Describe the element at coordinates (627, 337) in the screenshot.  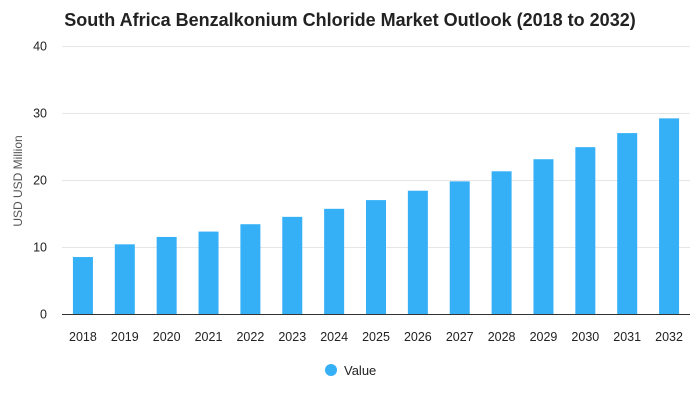
I see `x-tick-label: 2031` at that location.